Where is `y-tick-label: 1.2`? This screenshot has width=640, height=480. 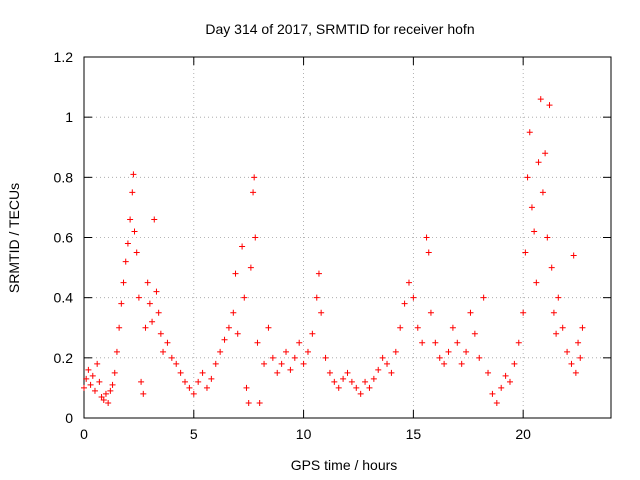
y-tick-label: 1.2 is located at coordinates (64, 57).